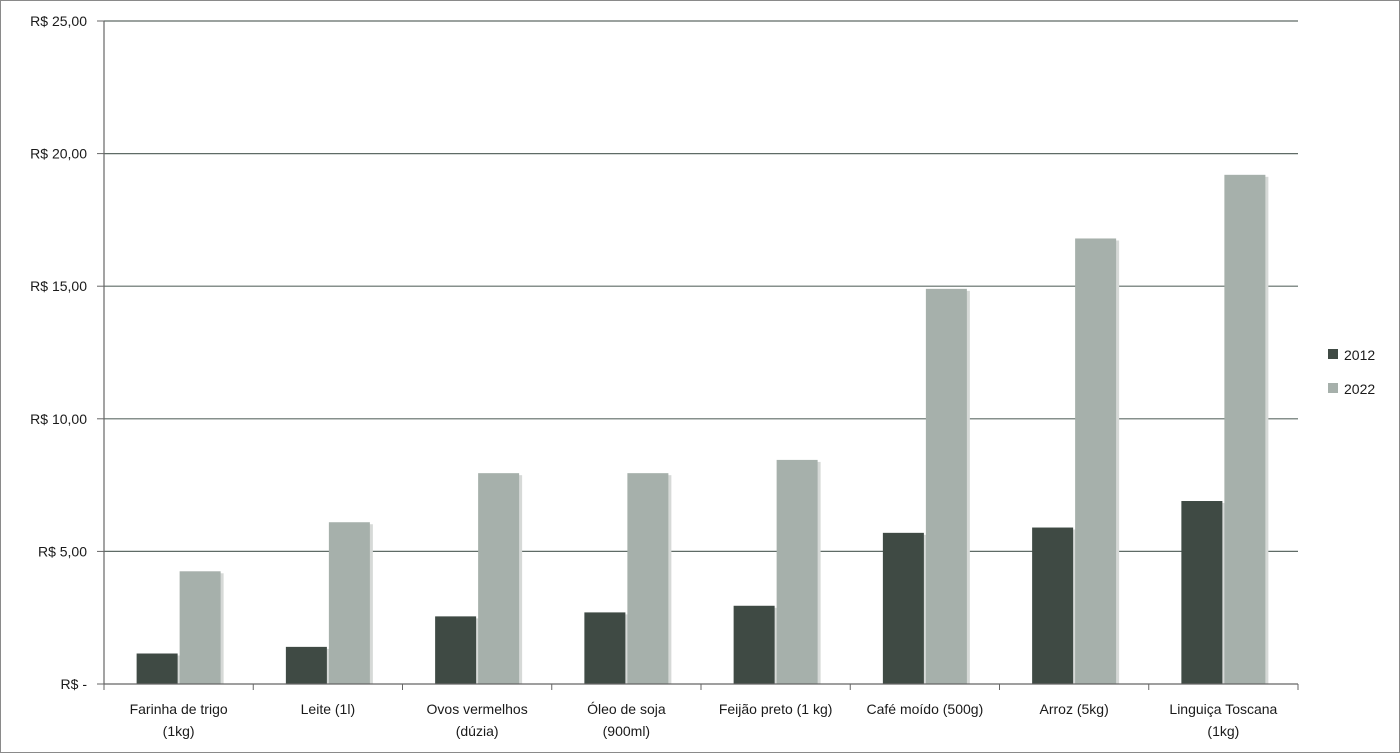 This screenshot has height=754, width=1400. Describe the element at coordinates (925, 709) in the screenshot. I see `x-category-label: Café moído (500g)` at that location.